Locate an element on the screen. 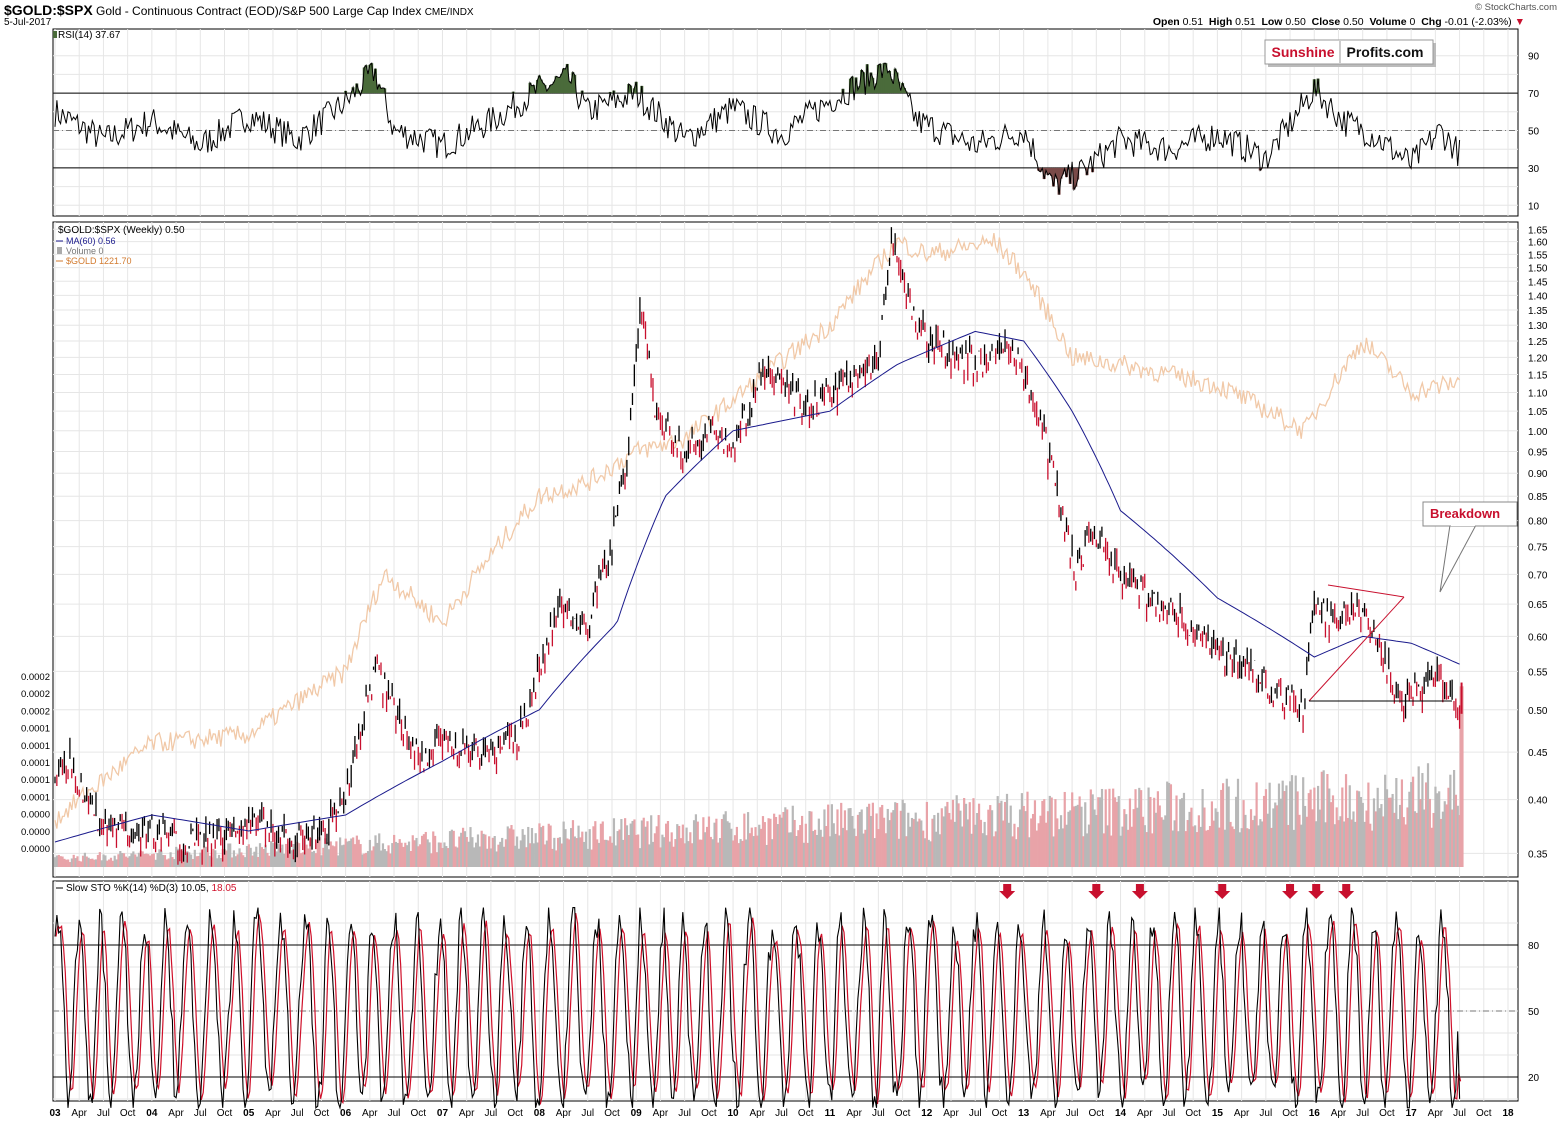 The width and height of the screenshot is (1565, 1123). x-tick-label: 08 is located at coordinates (540, 1113).